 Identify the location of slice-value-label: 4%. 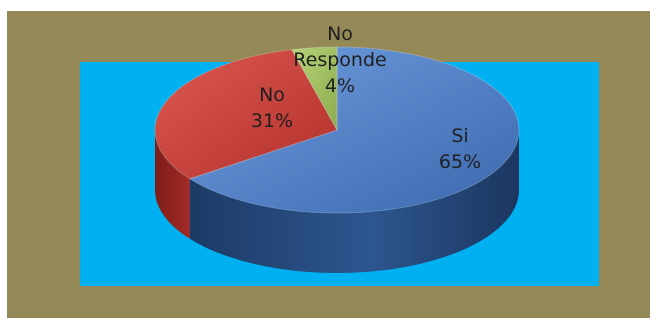
(340, 86).